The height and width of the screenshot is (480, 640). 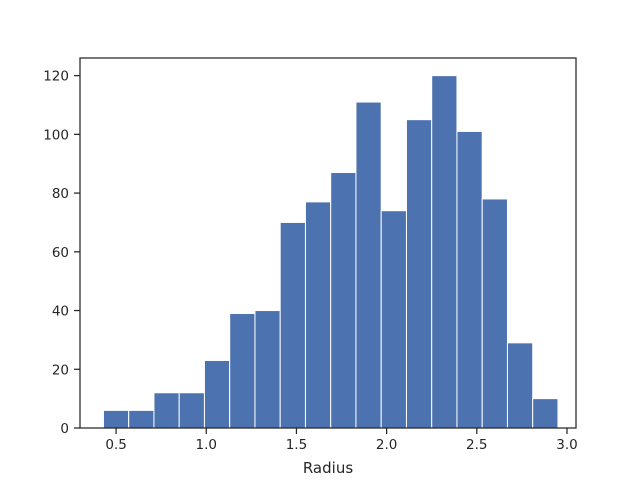 What do you see at coordinates (60, 312) in the screenshot?
I see `y-tick-label: 40` at bounding box center [60, 312].